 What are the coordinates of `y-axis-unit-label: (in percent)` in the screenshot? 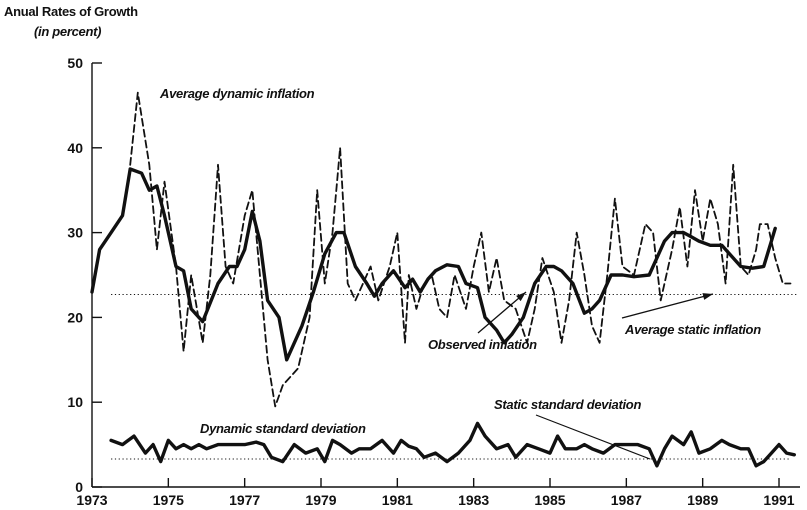 It's located at (68, 31).